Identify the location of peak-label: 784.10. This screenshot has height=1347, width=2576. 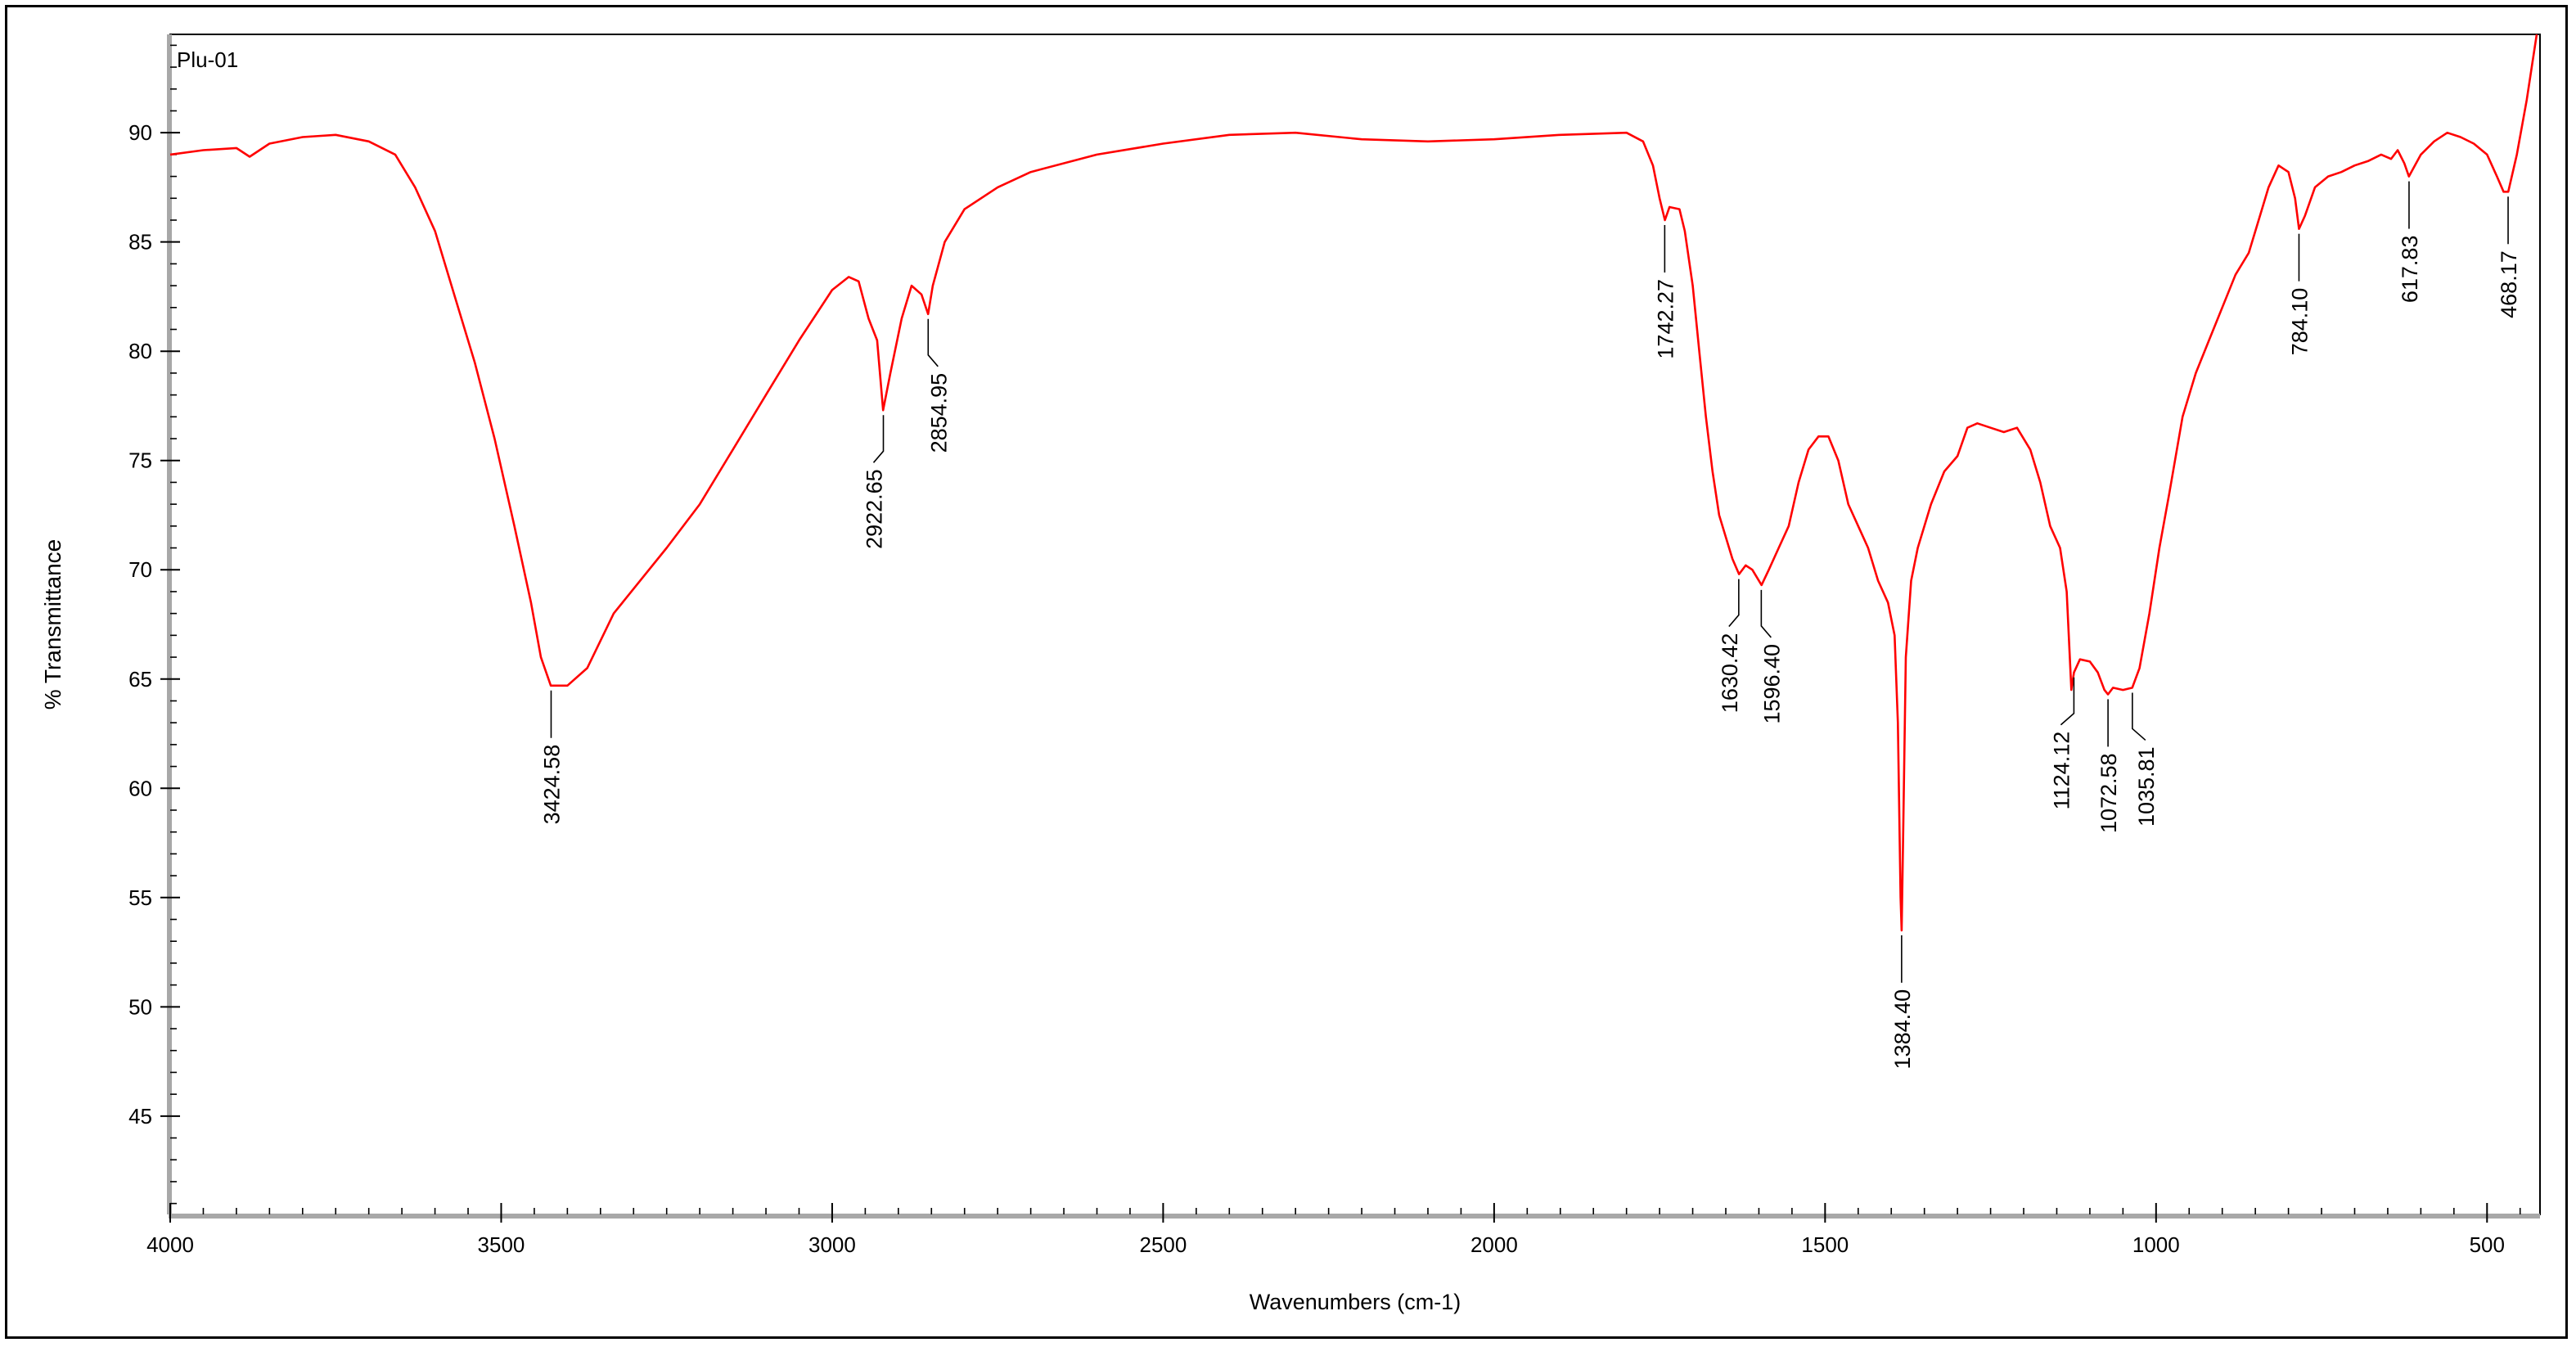
(2299, 322).